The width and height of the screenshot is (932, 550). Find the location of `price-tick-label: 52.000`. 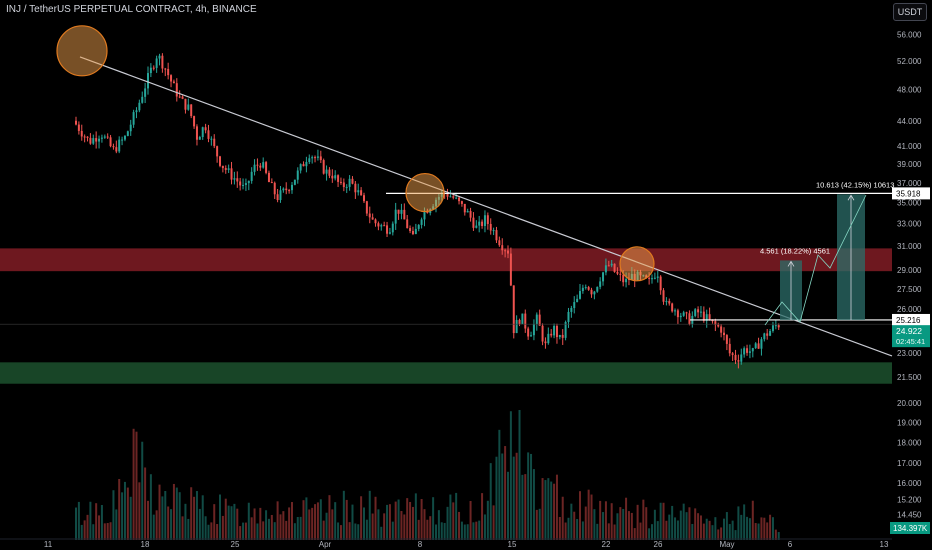

price-tick-label: 52.000 is located at coordinates (909, 61).